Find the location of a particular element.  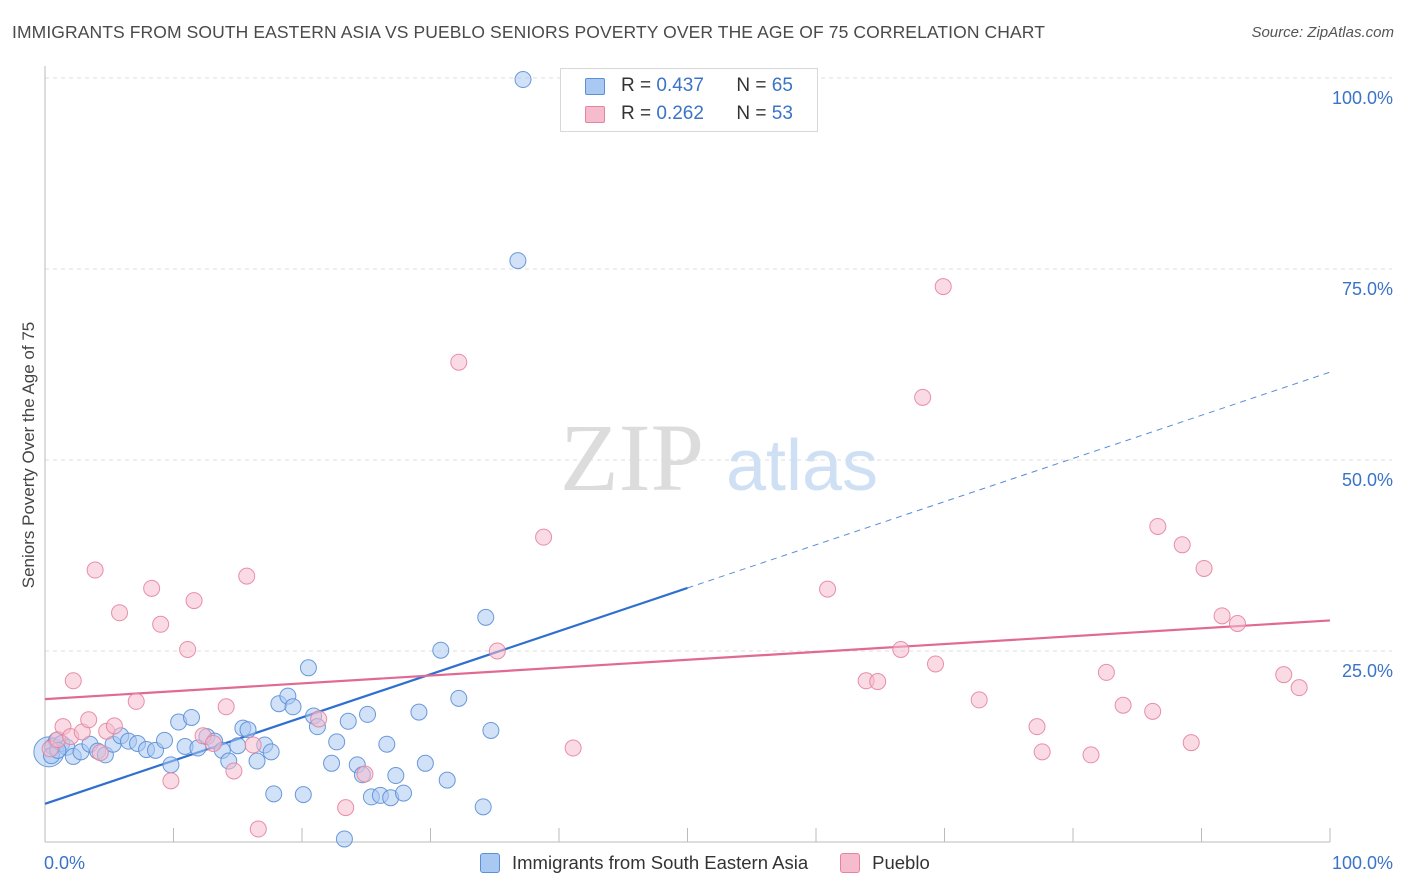

trend-line-blue is located at coordinates (366, 695).